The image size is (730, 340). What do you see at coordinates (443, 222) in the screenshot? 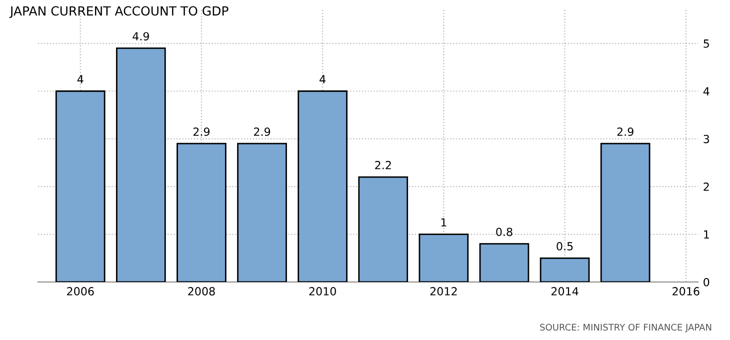
I see `data-label: 1` at bounding box center [443, 222].